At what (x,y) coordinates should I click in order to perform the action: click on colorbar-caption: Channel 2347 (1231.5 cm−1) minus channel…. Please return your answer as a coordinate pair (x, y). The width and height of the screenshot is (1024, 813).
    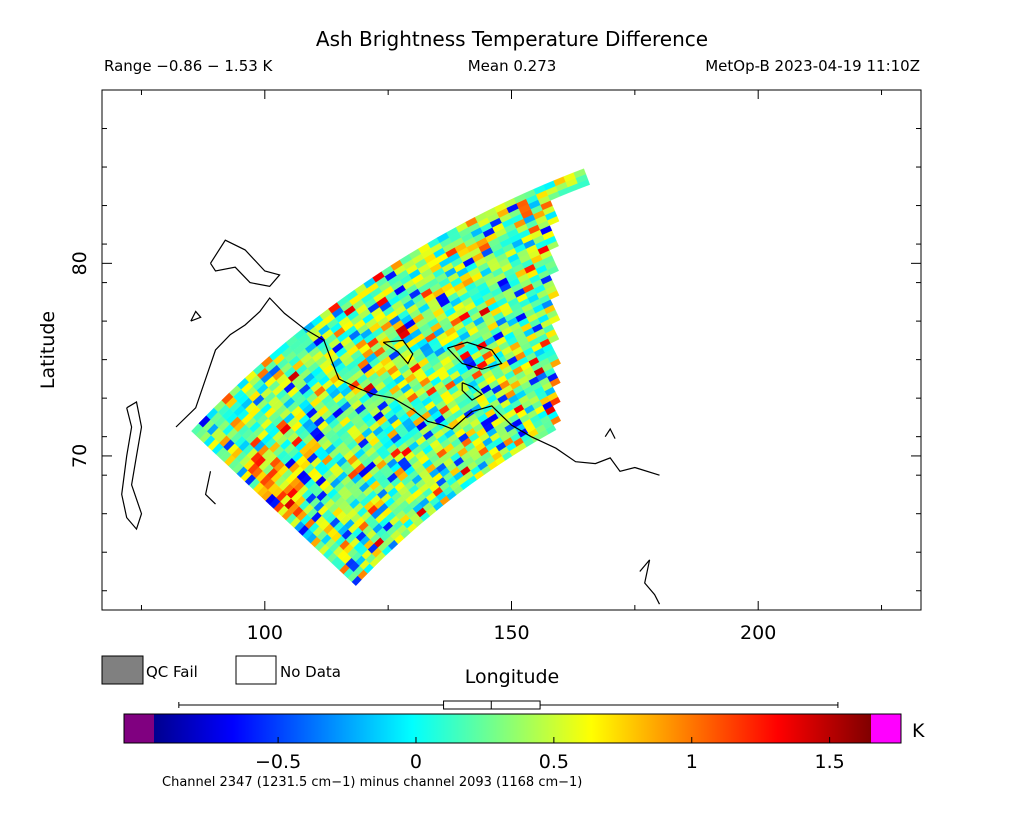
    Looking at the image, I should click on (372, 782).